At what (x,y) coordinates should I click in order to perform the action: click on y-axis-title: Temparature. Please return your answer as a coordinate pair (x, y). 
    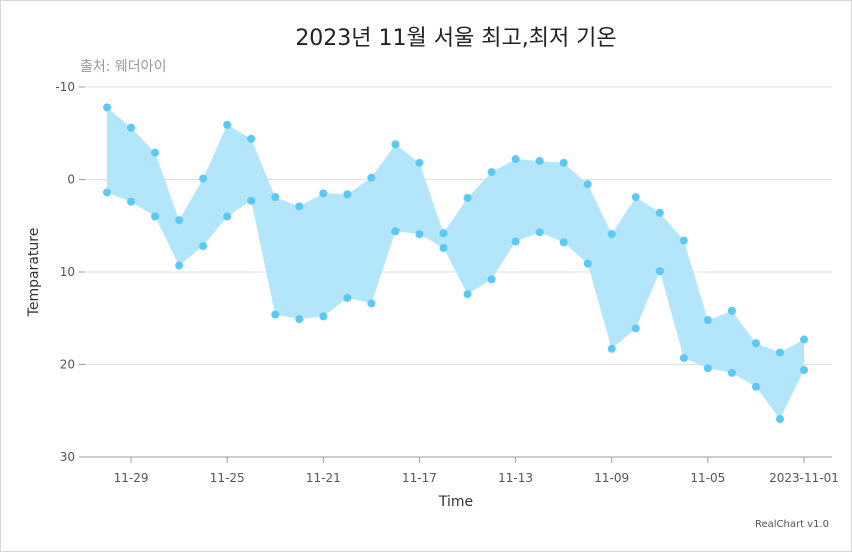
    Looking at the image, I should click on (34, 273).